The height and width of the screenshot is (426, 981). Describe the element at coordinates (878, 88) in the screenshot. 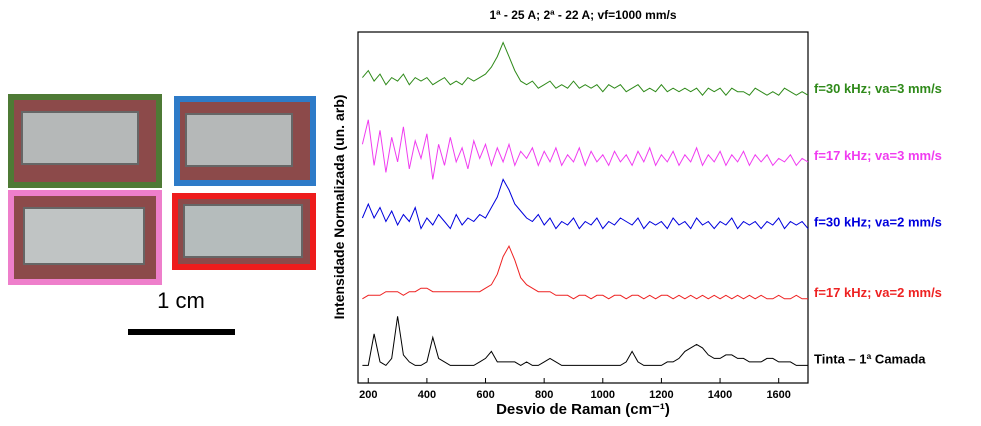

I see `series-label: f=30 kHz; va=3 mm/s` at that location.